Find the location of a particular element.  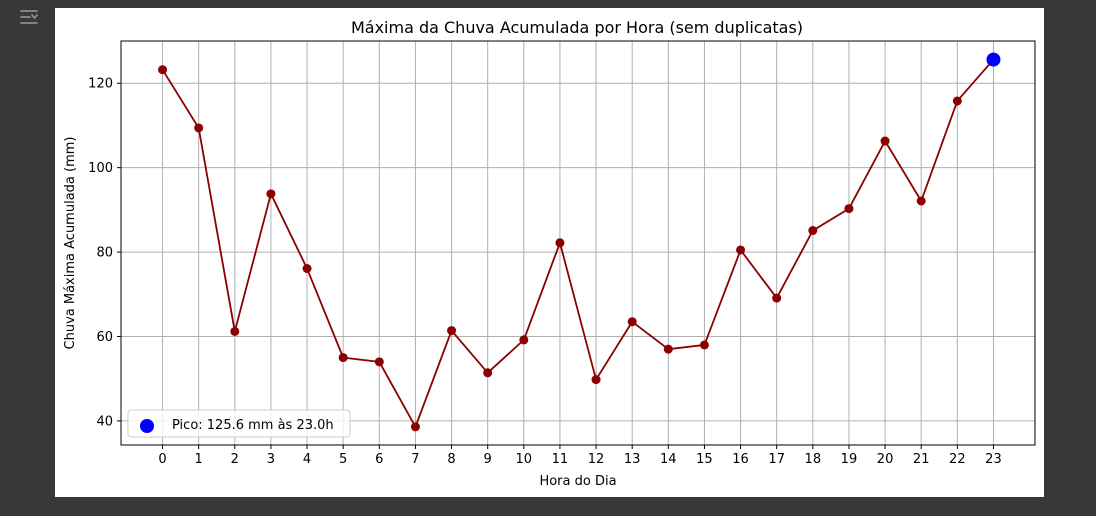

legend-box is located at coordinates (239, 423).